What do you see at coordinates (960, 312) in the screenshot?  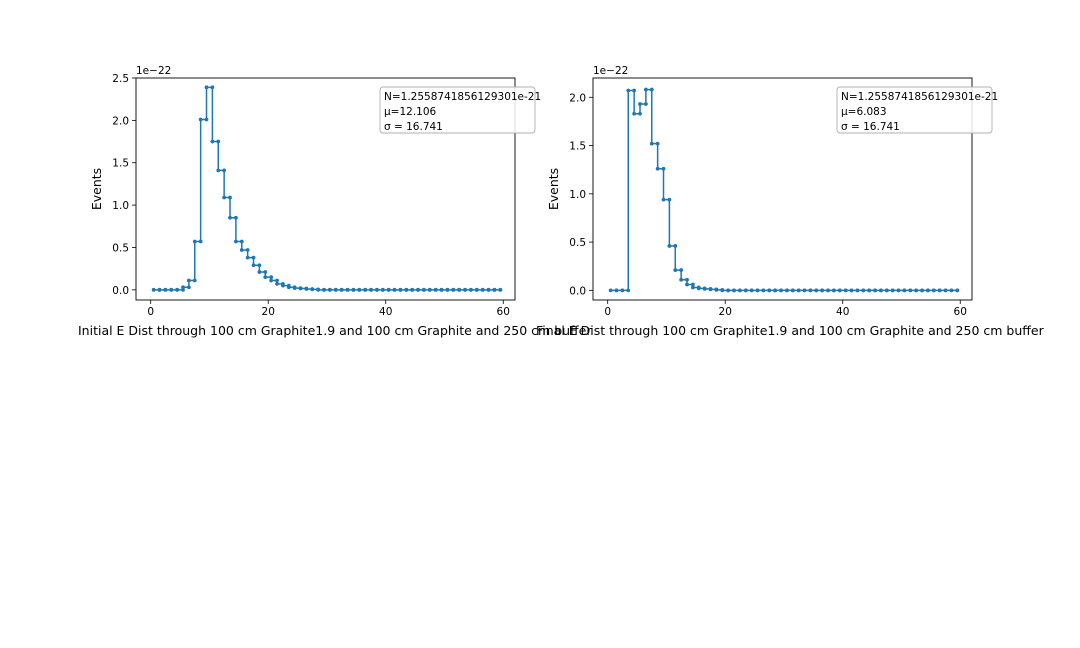 I see `x-tick-label: 60` at bounding box center [960, 312].